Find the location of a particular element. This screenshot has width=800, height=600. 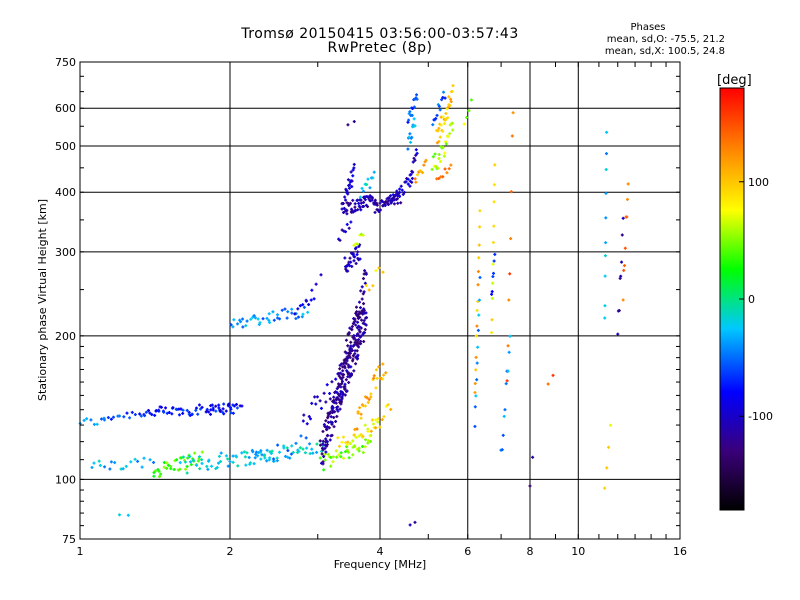

y-tick-label: 200 is located at coordinates (65, 336).